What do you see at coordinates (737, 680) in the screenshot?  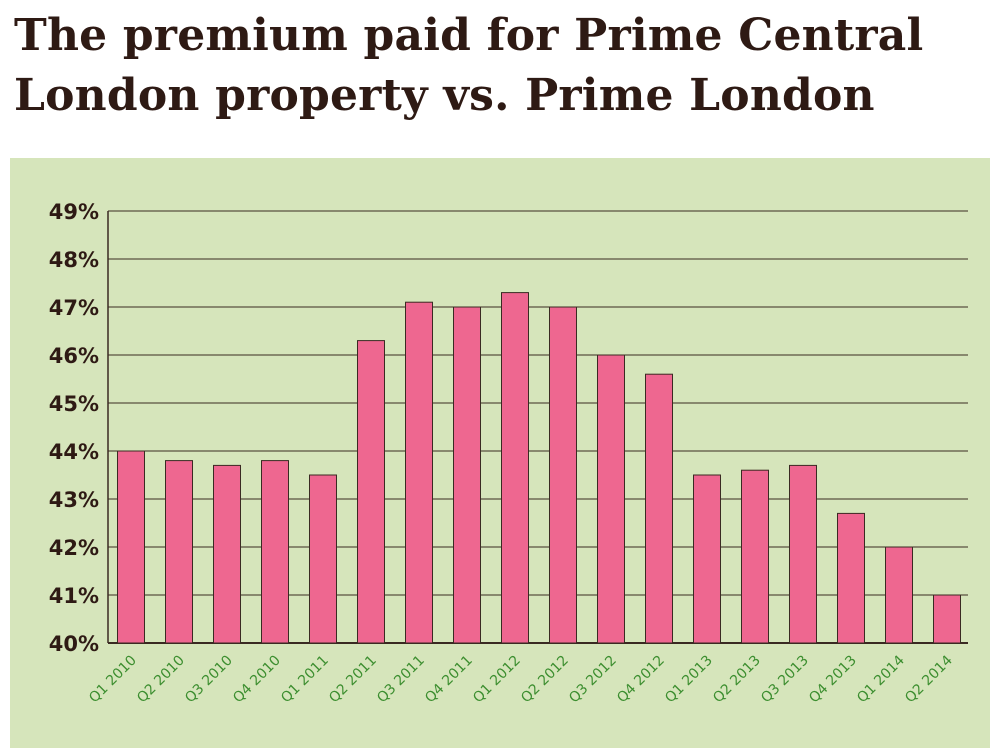 I see `x-tick-label: Q2 2013` at bounding box center [737, 680].